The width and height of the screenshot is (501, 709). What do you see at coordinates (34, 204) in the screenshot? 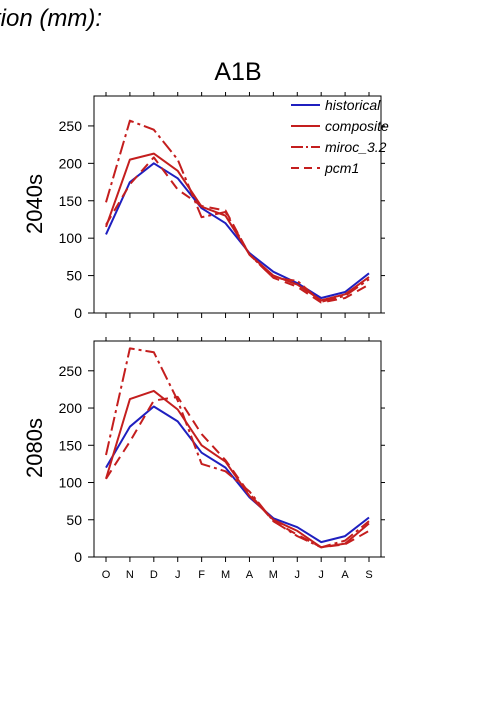
I see `panel-label: 2040s` at bounding box center [34, 204].